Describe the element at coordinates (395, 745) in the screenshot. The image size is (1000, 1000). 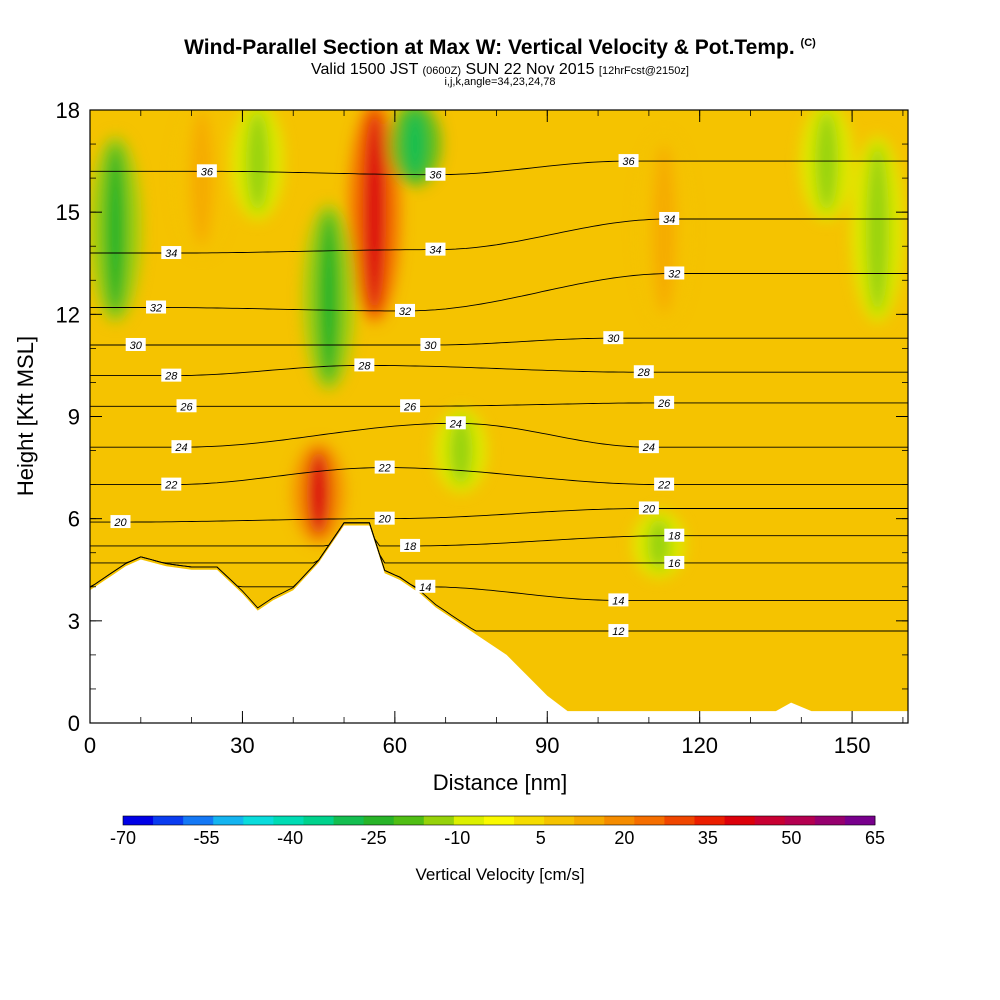
I see `x-tick-label: 60` at that location.